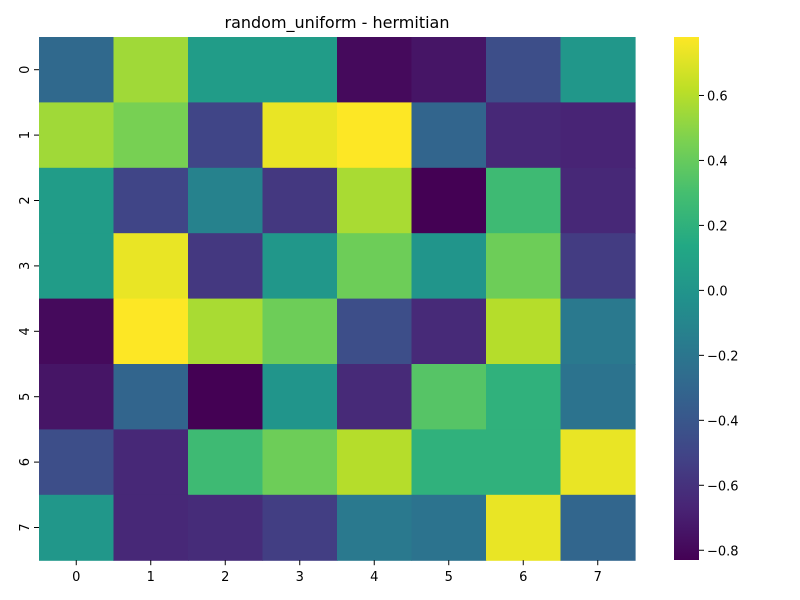 The width and height of the screenshot is (800, 600). Describe the element at coordinates (723, 551) in the screenshot. I see `colorbar-tick-label: −0.8` at that location.